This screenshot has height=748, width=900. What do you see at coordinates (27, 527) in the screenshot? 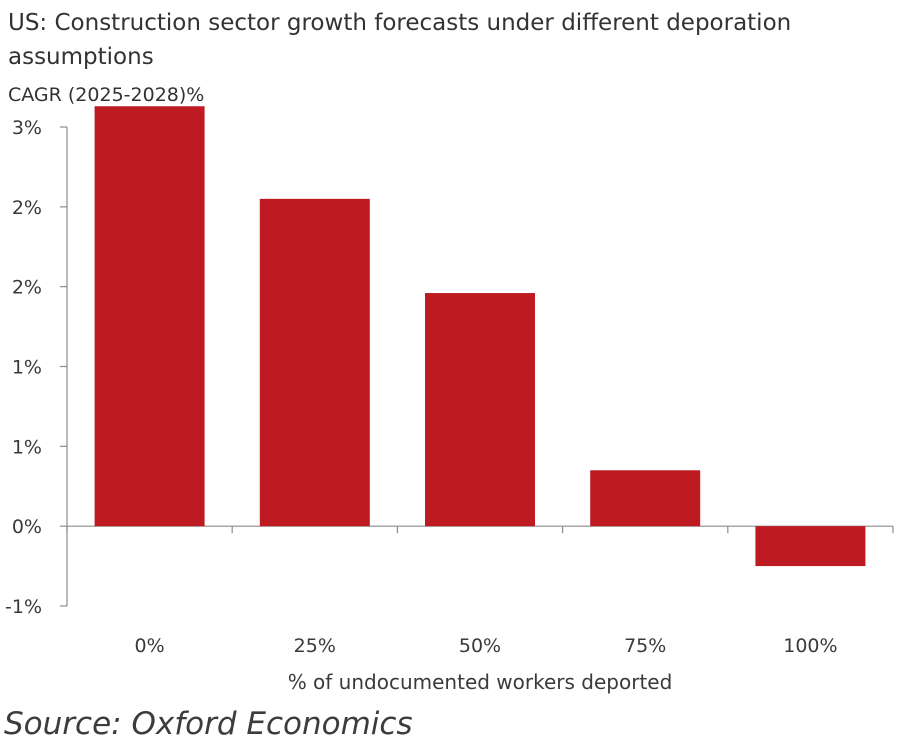
I see `y-tick-label: 0%` at bounding box center [27, 527].